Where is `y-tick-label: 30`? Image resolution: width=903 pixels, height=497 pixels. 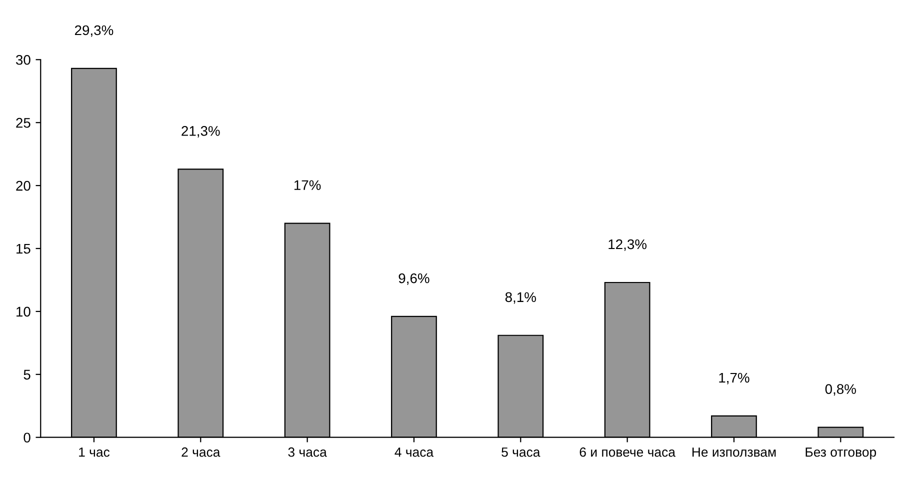 y-tick-label: 30 is located at coordinates (23, 59).